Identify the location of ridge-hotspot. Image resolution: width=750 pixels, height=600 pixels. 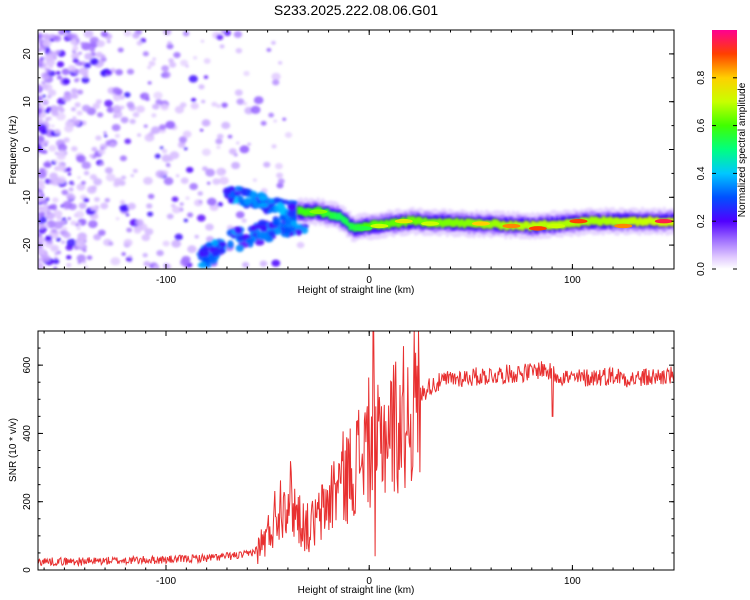
(537, 228).